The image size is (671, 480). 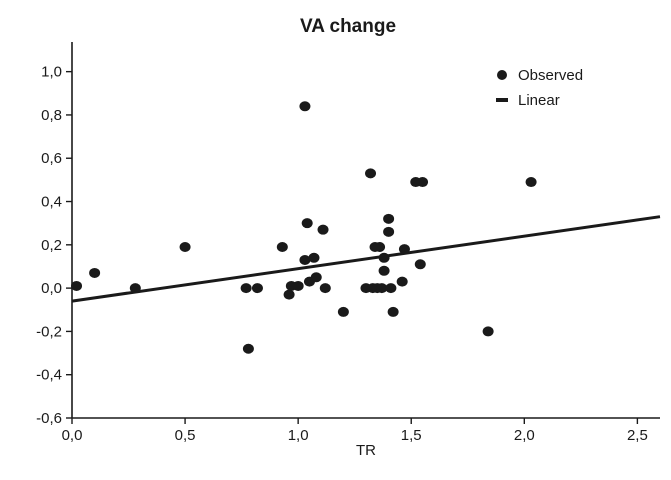 What do you see at coordinates (502, 75) in the screenshot?
I see `legend-observed-marker` at bounding box center [502, 75].